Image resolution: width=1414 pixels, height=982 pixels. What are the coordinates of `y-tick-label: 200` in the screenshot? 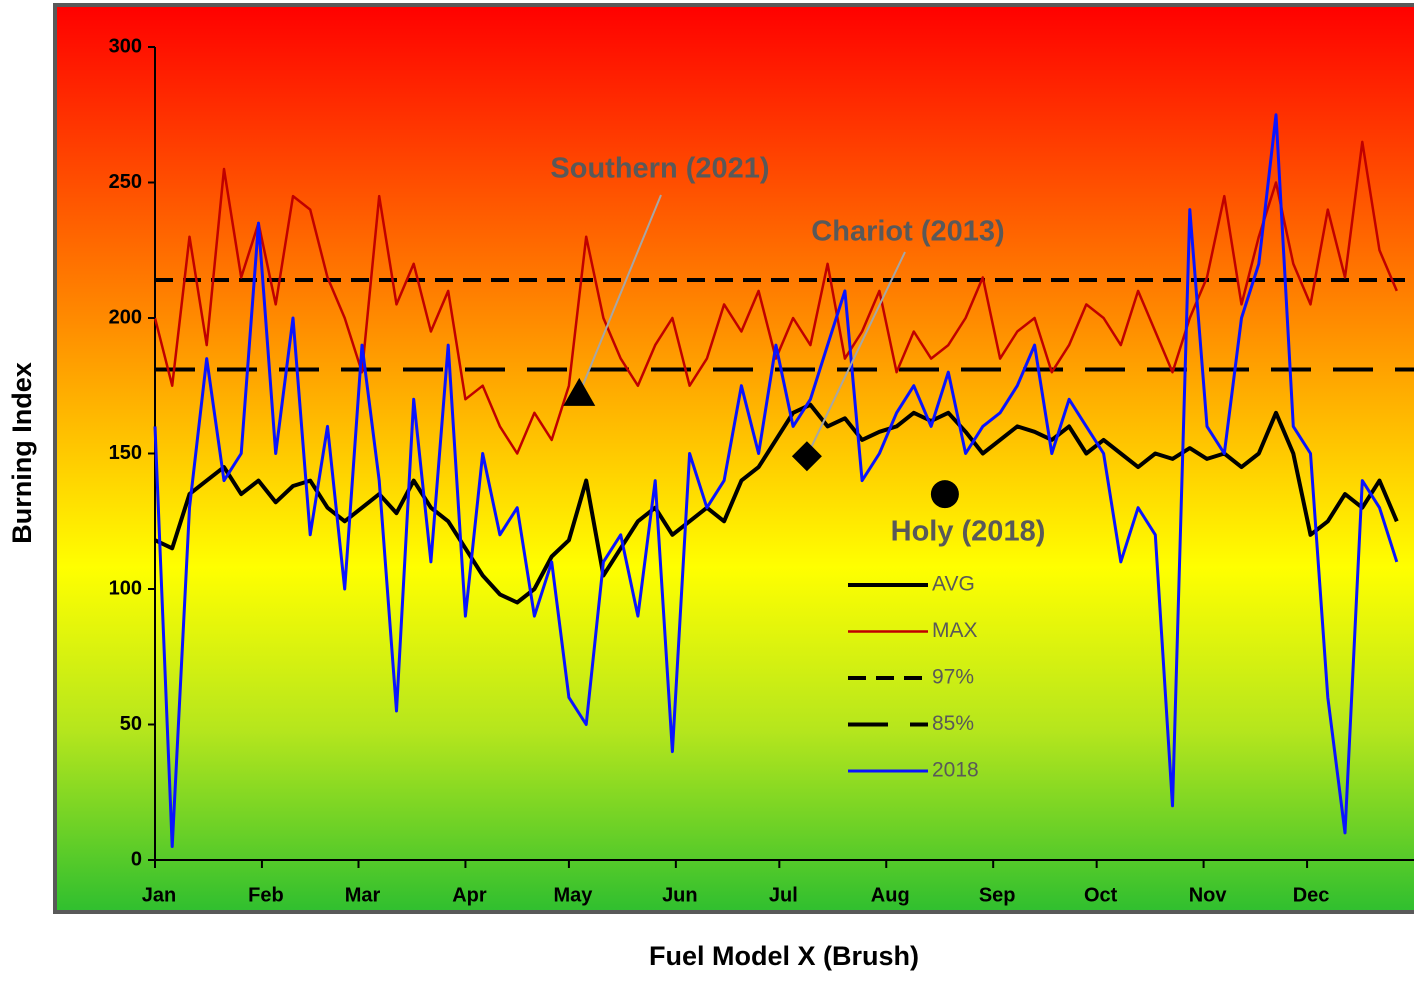 It's located at (125, 317).